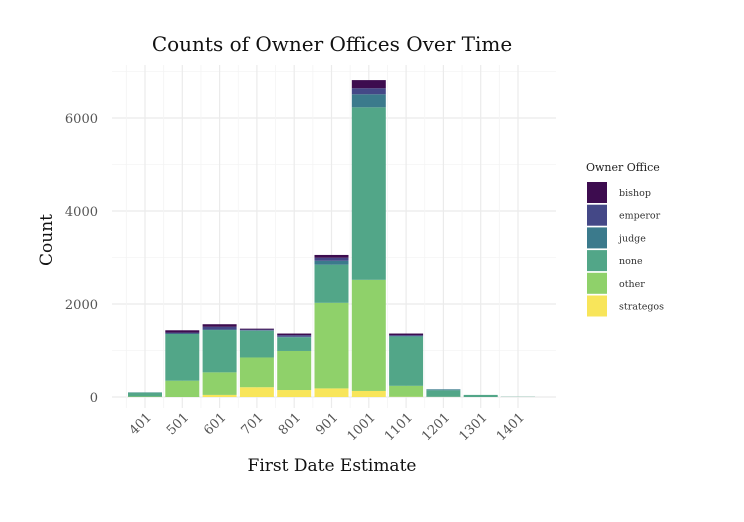 This screenshot has width=744, height=522. I want to click on x-tick-label: 1401, so click(511, 427).